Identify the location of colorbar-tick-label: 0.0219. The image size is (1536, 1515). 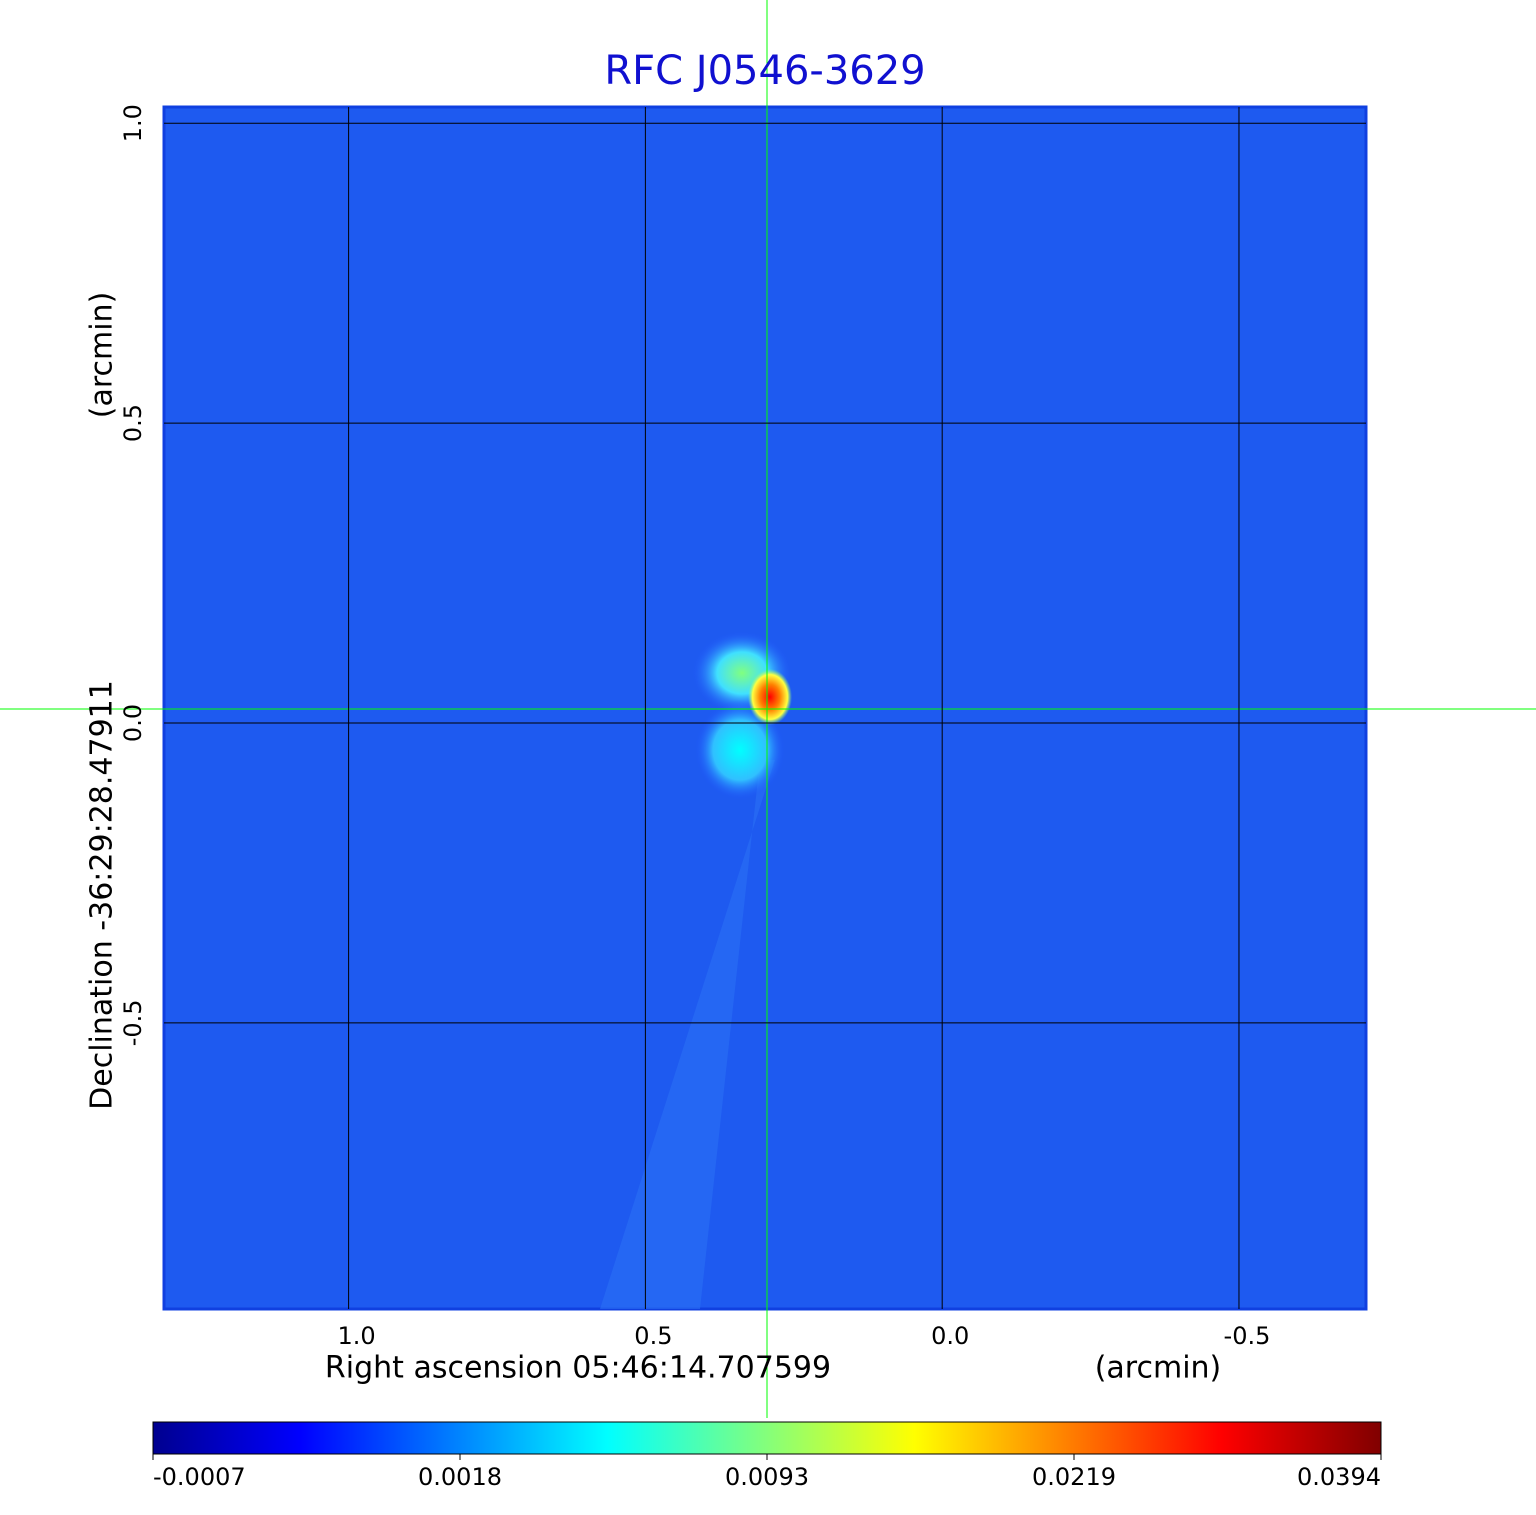
(1074, 1477).